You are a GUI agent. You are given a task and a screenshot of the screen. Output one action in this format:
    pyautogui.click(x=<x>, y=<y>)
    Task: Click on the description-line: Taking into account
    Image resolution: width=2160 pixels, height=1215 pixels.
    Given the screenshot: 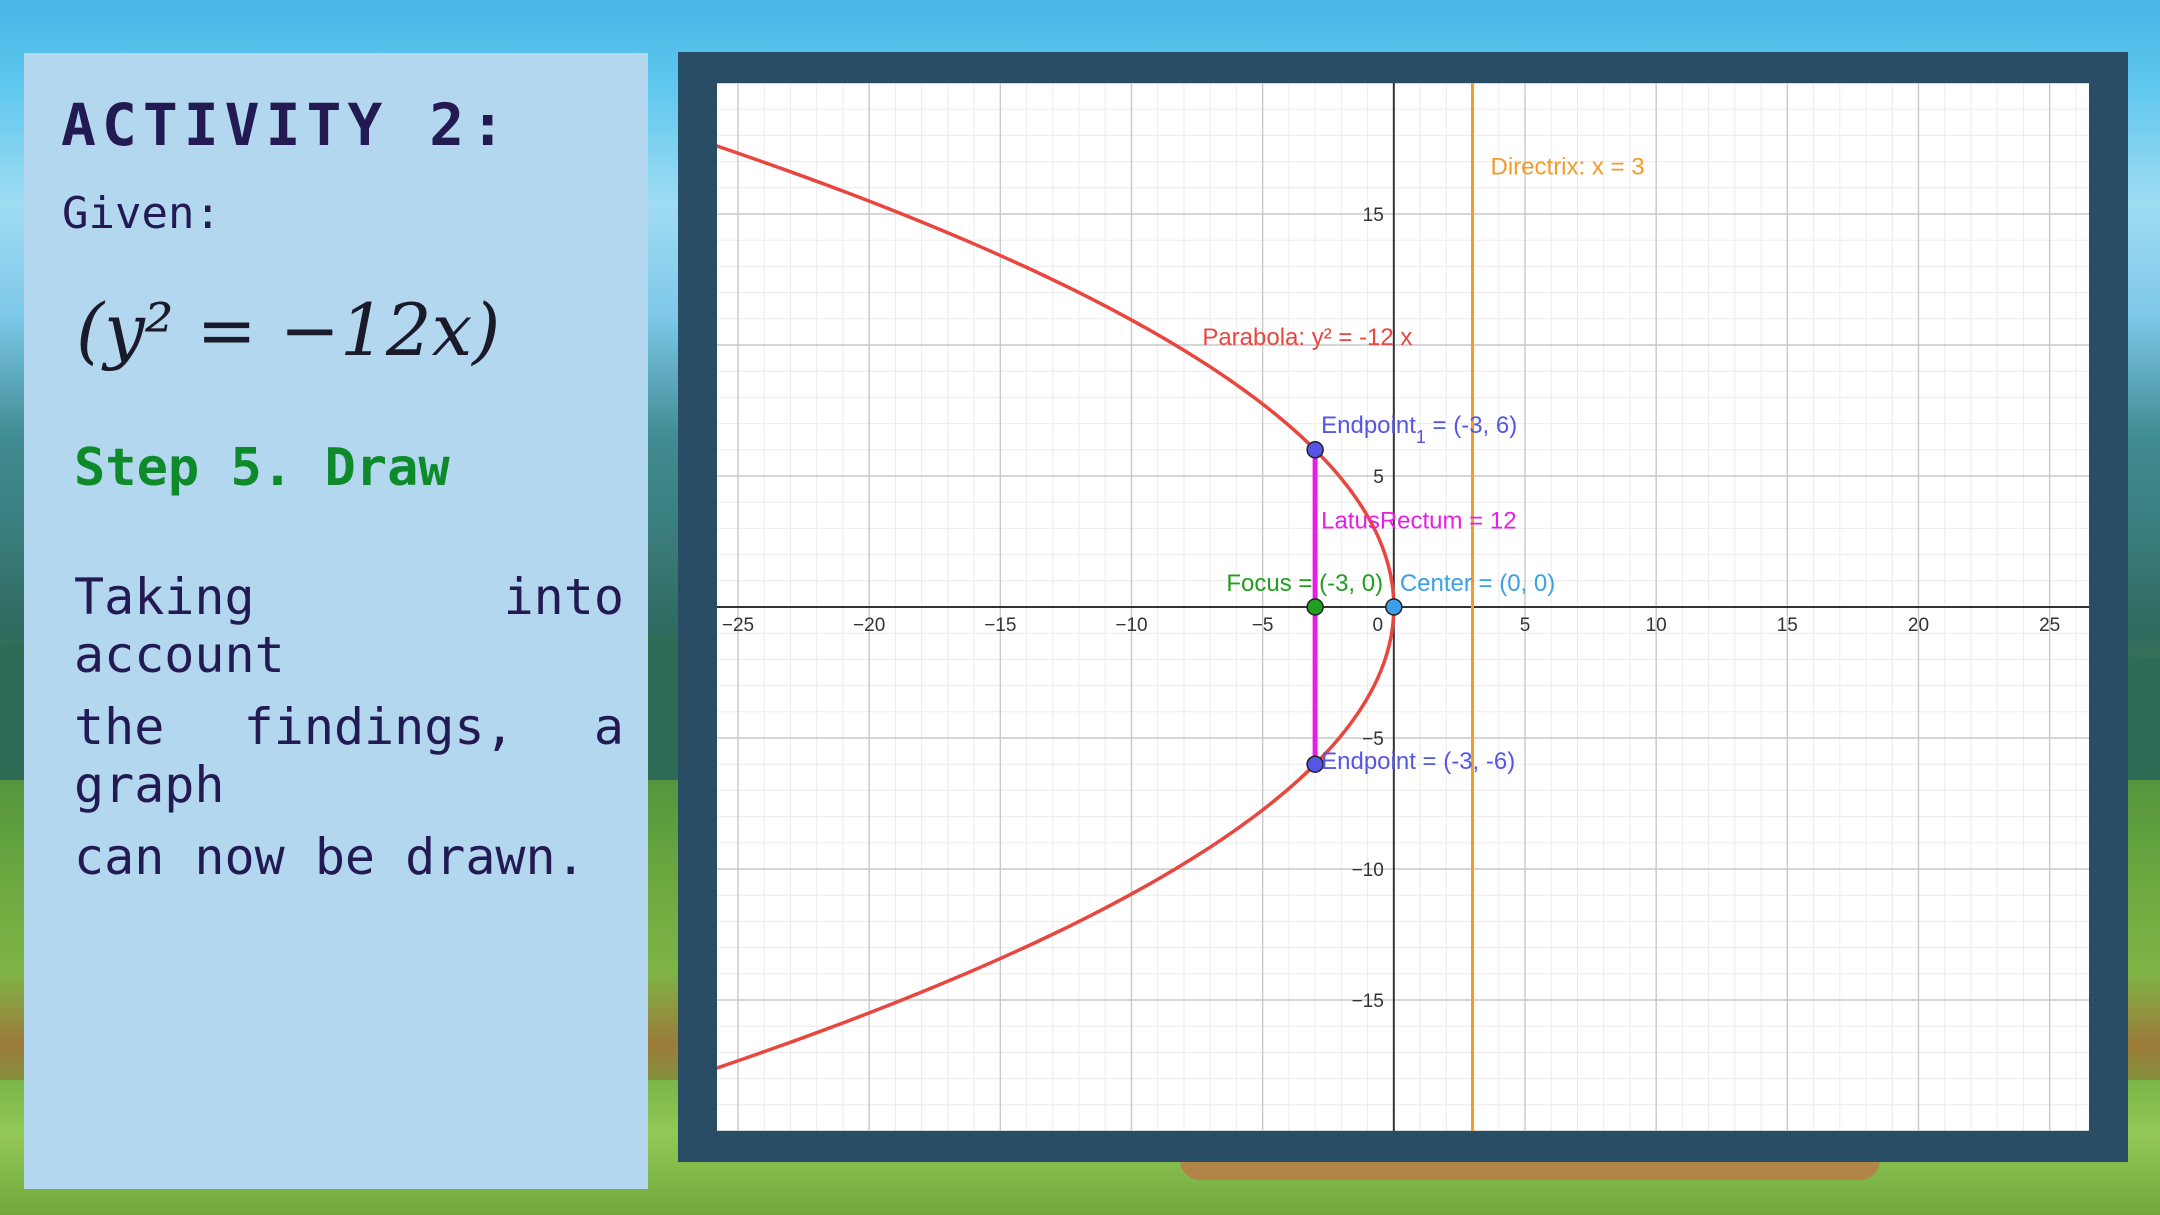 What is the action you would take?
    pyautogui.click(x=349, y=626)
    